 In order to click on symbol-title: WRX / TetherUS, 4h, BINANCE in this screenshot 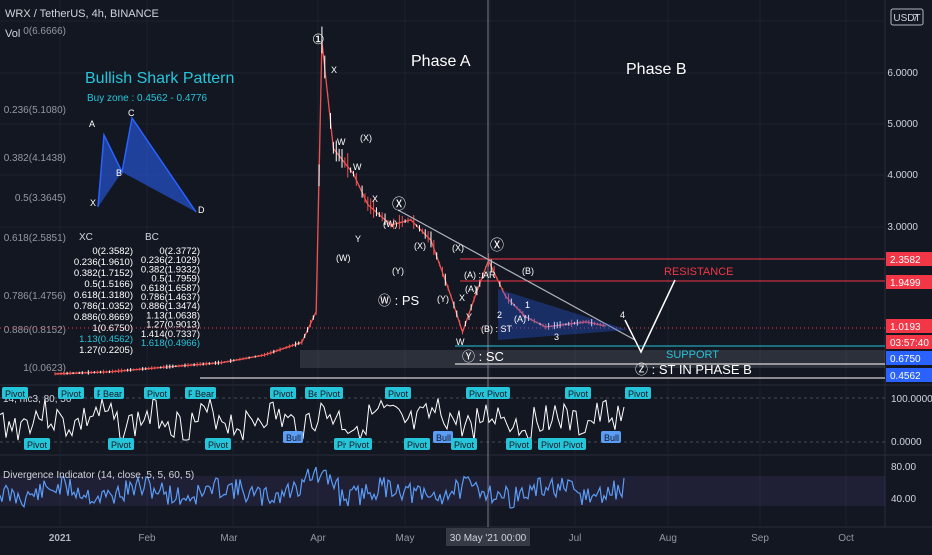, I will do `click(82, 14)`.